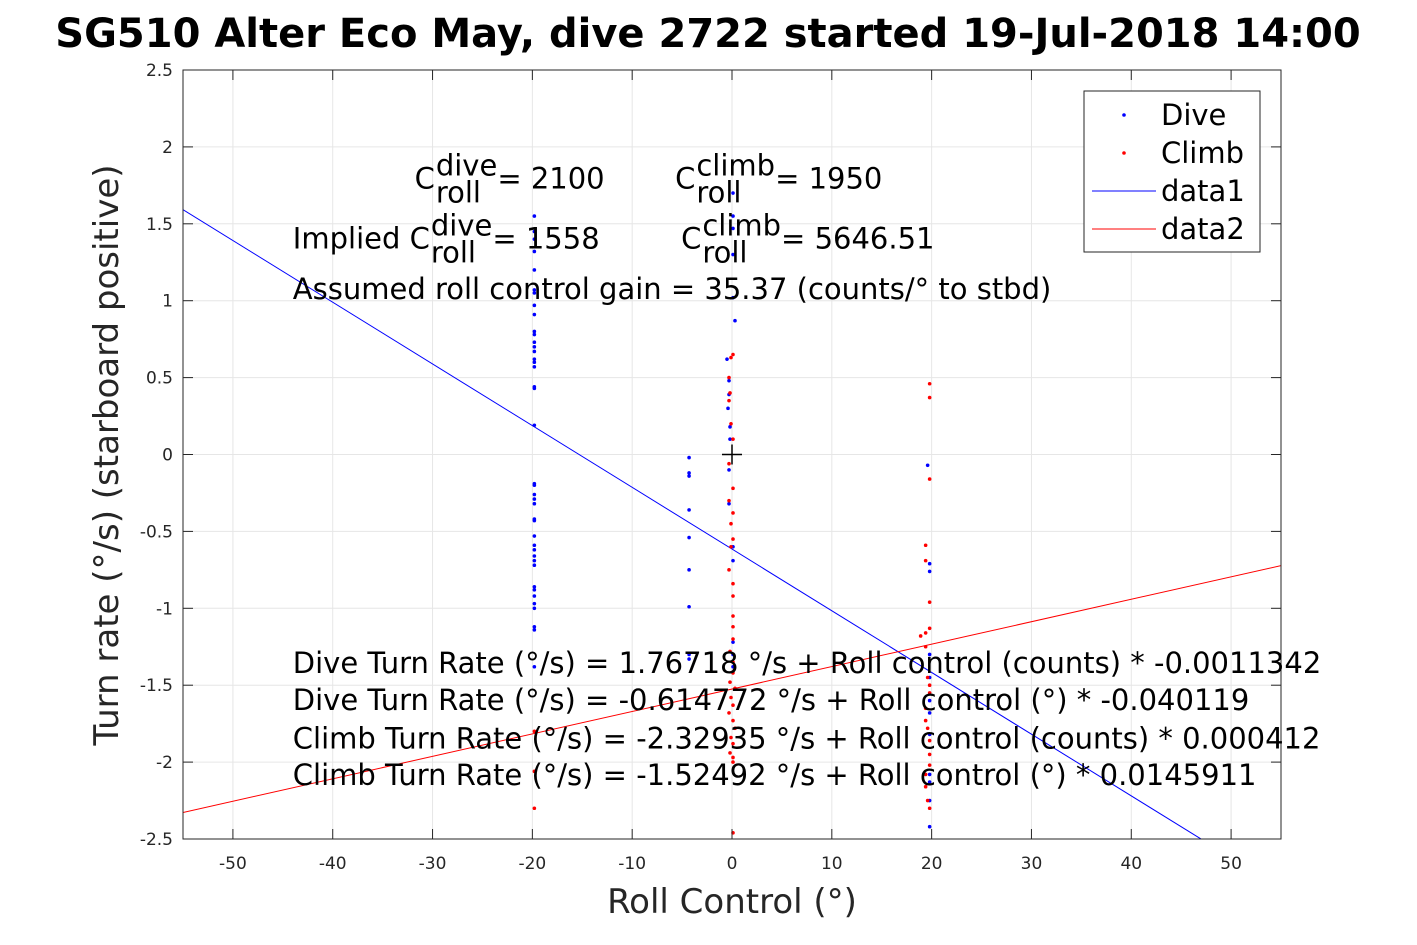 The height and width of the screenshot is (945, 1417). I want to click on x-tick-label: 0, so click(732, 864).